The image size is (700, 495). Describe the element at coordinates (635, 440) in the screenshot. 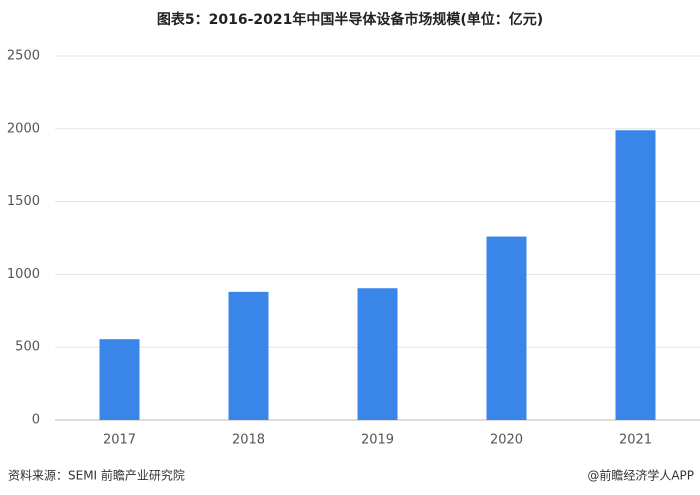

I see `x-tick-label: 2021` at that location.